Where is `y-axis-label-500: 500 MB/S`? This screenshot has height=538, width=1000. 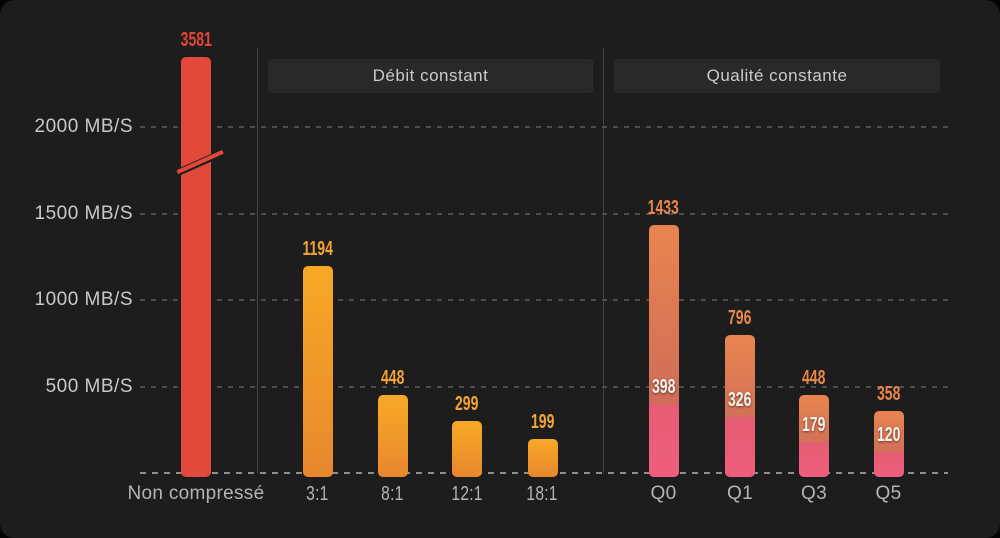 y-axis-label-500: 500 MB/S is located at coordinates (89, 386).